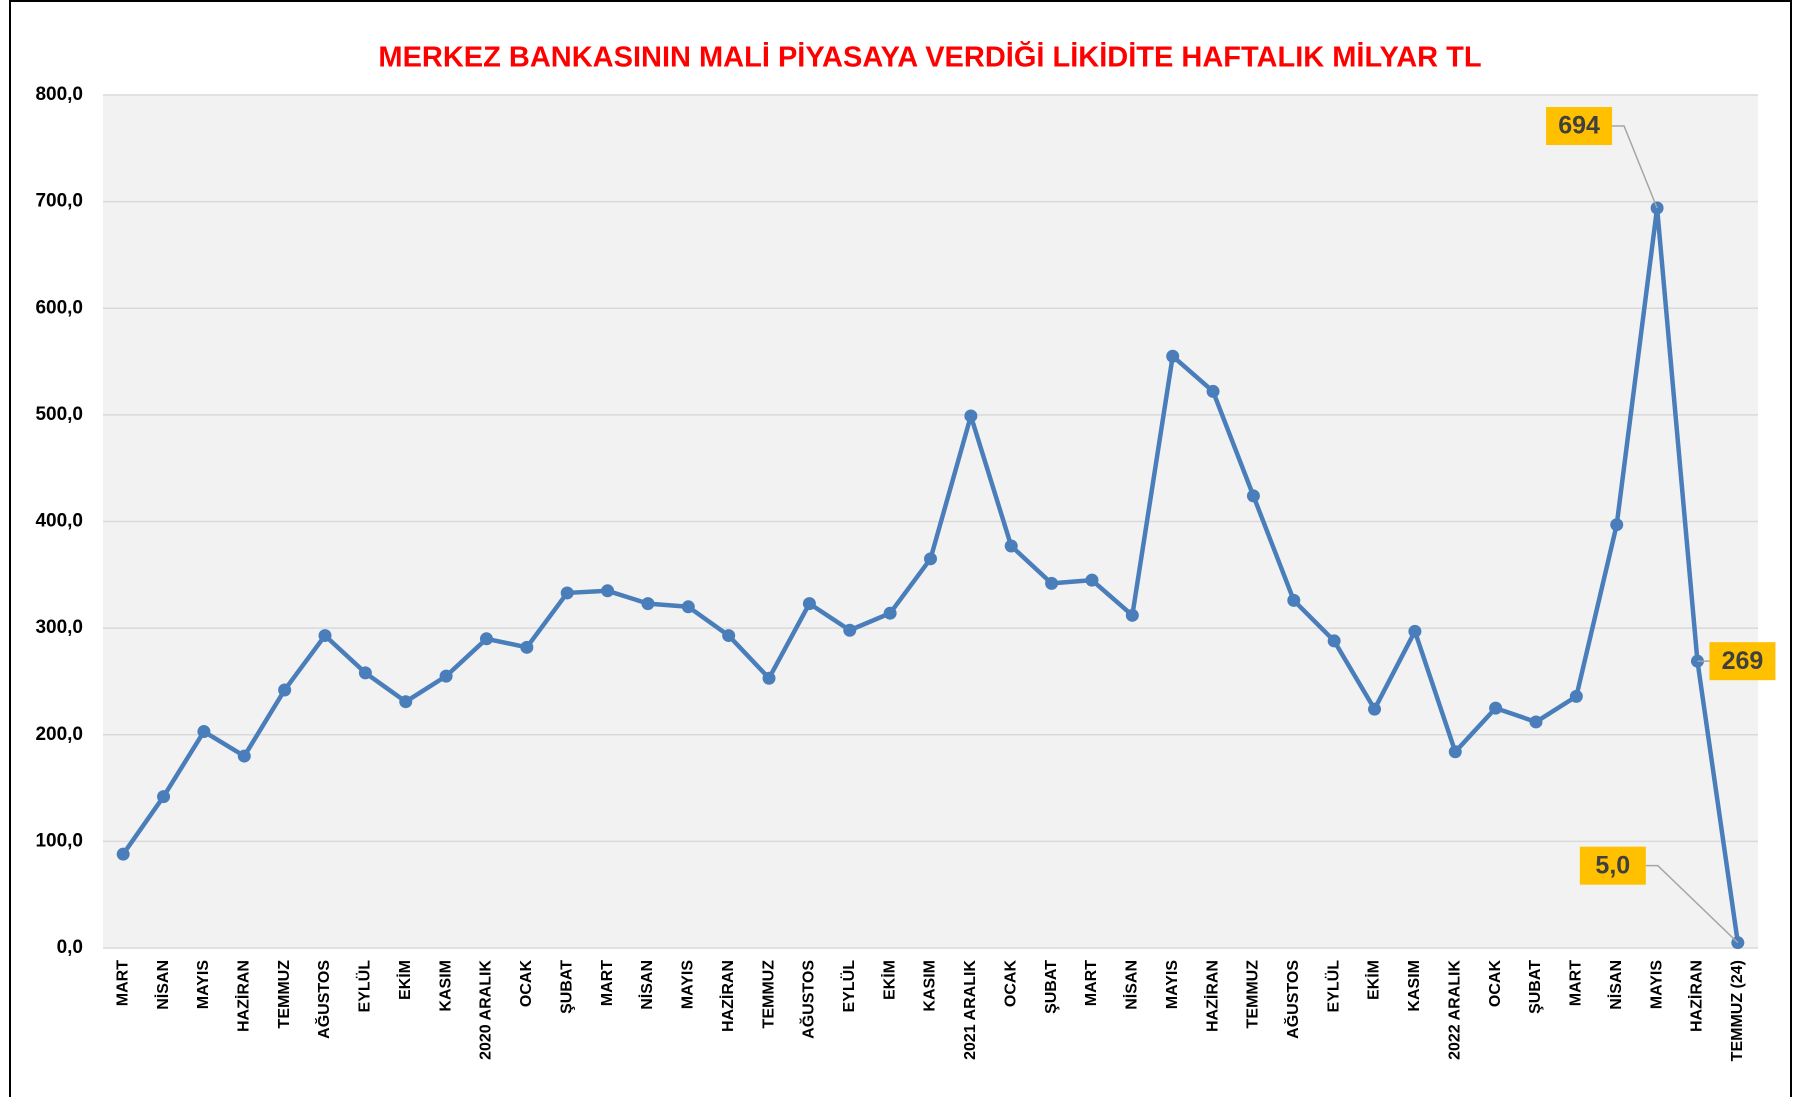 This screenshot has height=1097, width=1802. Describe the element at coordinates (1454, 1010) in the screenshot. I see `x-tick-label: 2022 ARALIK` at that location.